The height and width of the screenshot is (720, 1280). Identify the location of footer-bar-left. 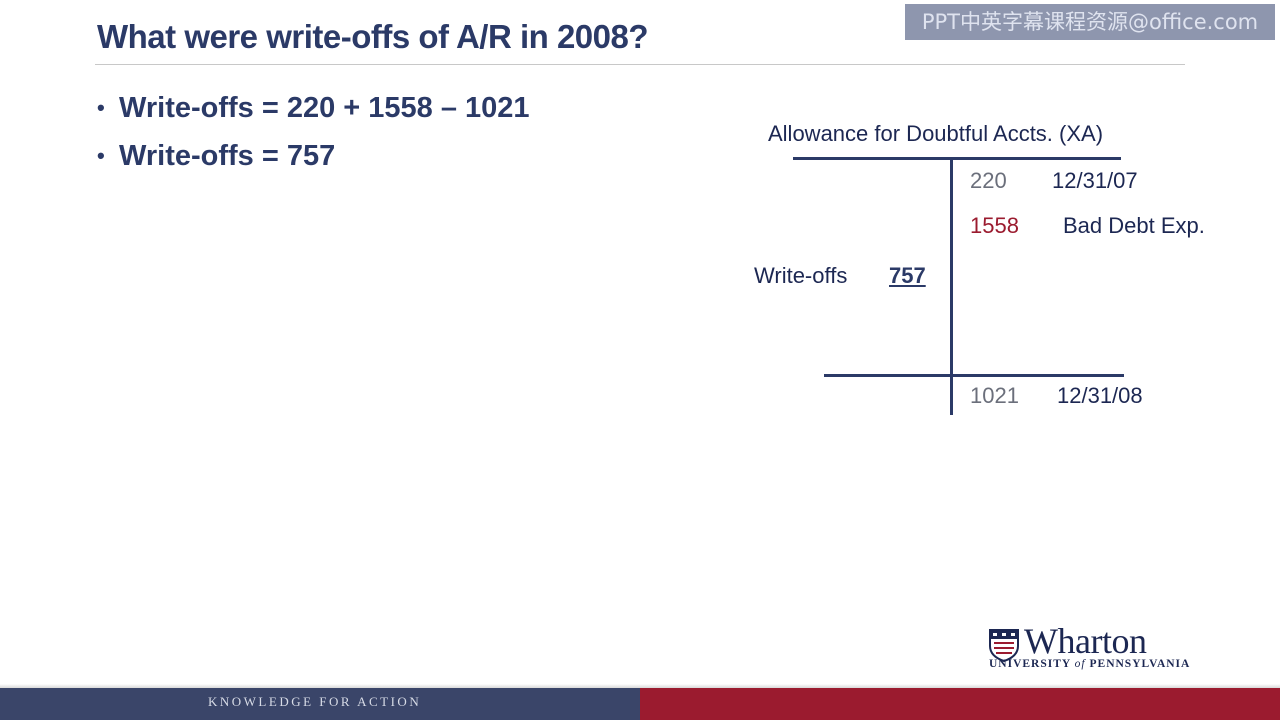
(320, 704).